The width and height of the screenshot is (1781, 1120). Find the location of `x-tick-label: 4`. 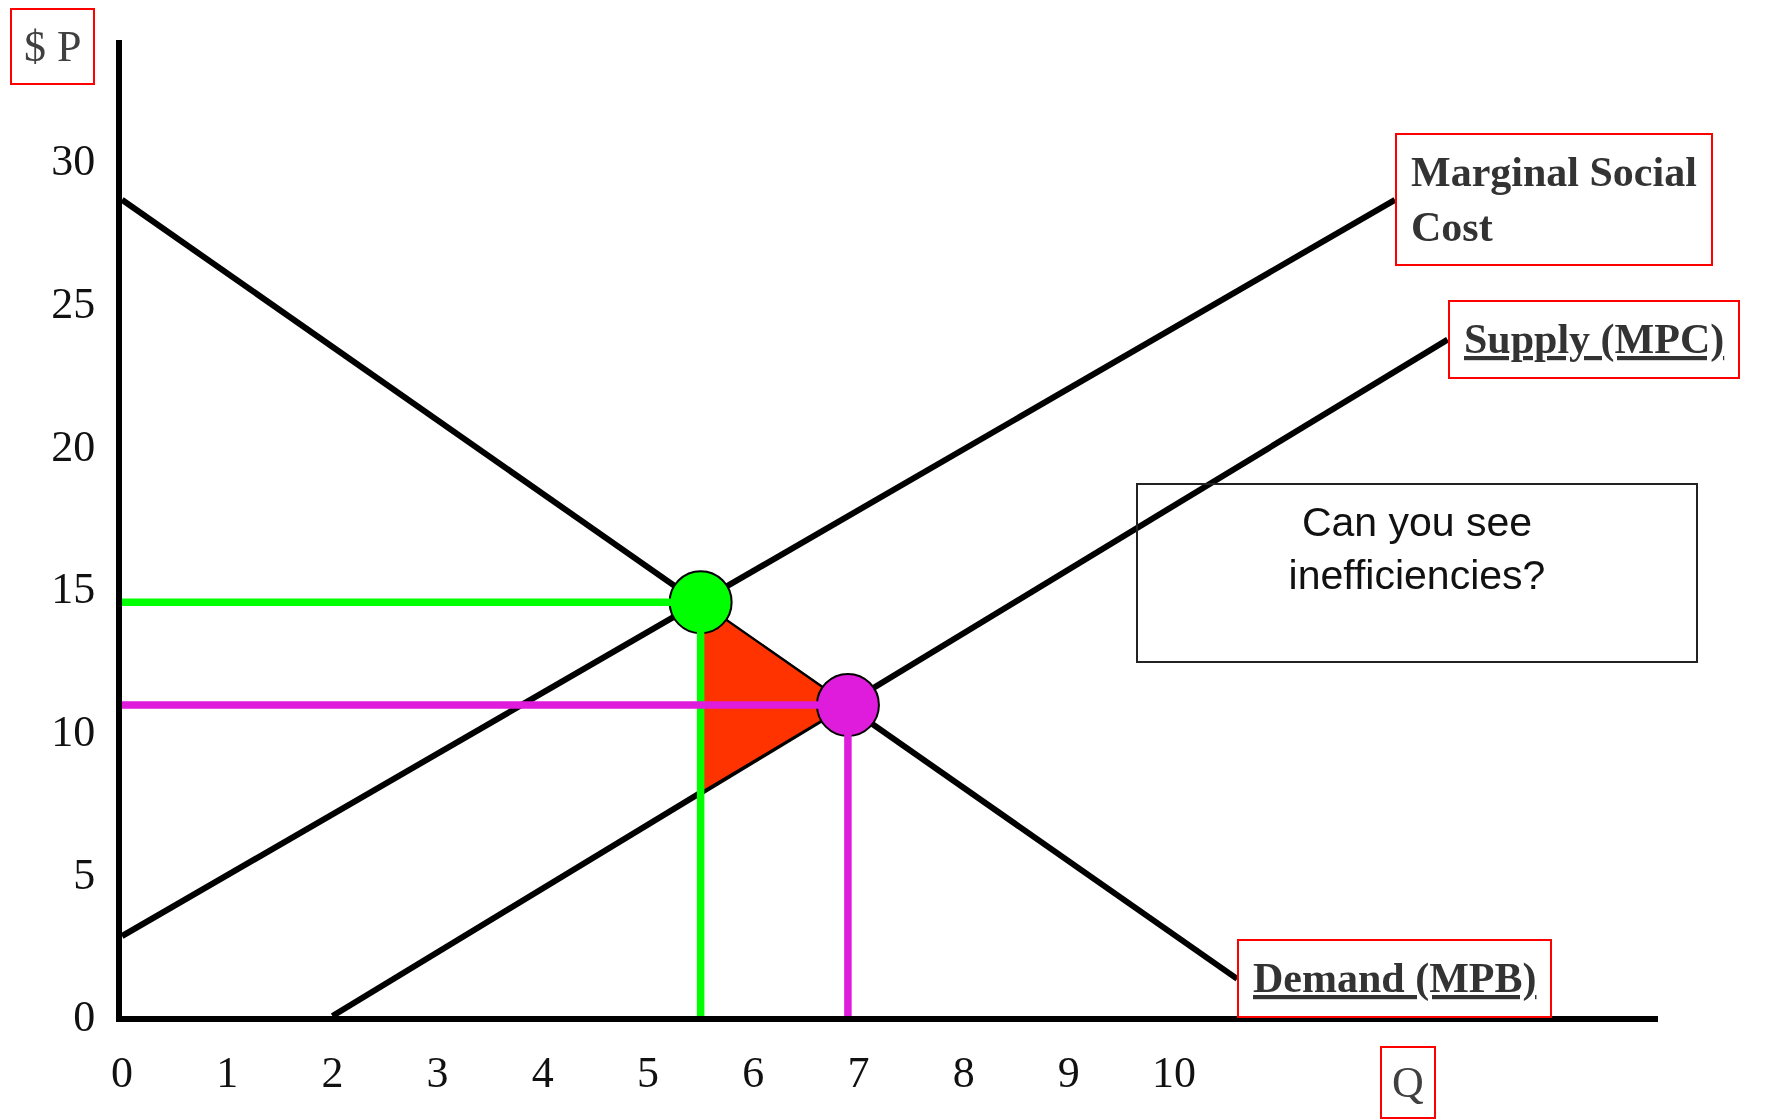

x-tick-label: 4 is located at coordinates (542, 1072).